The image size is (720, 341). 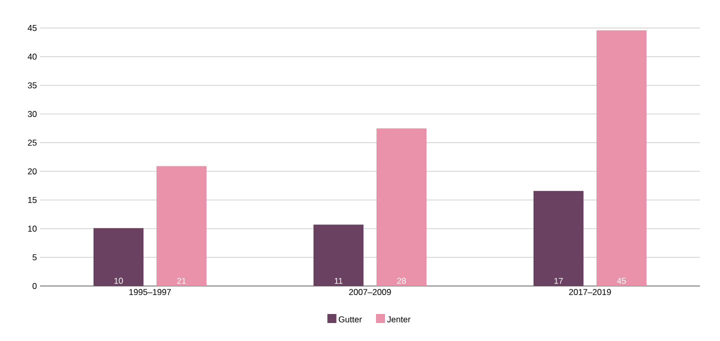 What do you see at coordinates (370, 292) in the screenshot?
I see `x-tick-label: 2007–2009` at bounding box center [370, 292].